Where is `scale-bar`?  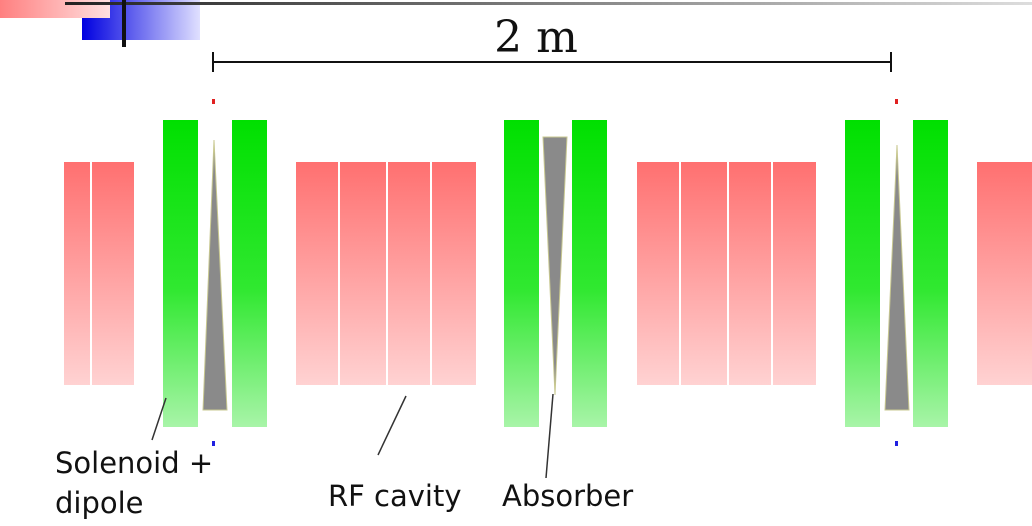
scale-bar is located at coordinates (552, 62).